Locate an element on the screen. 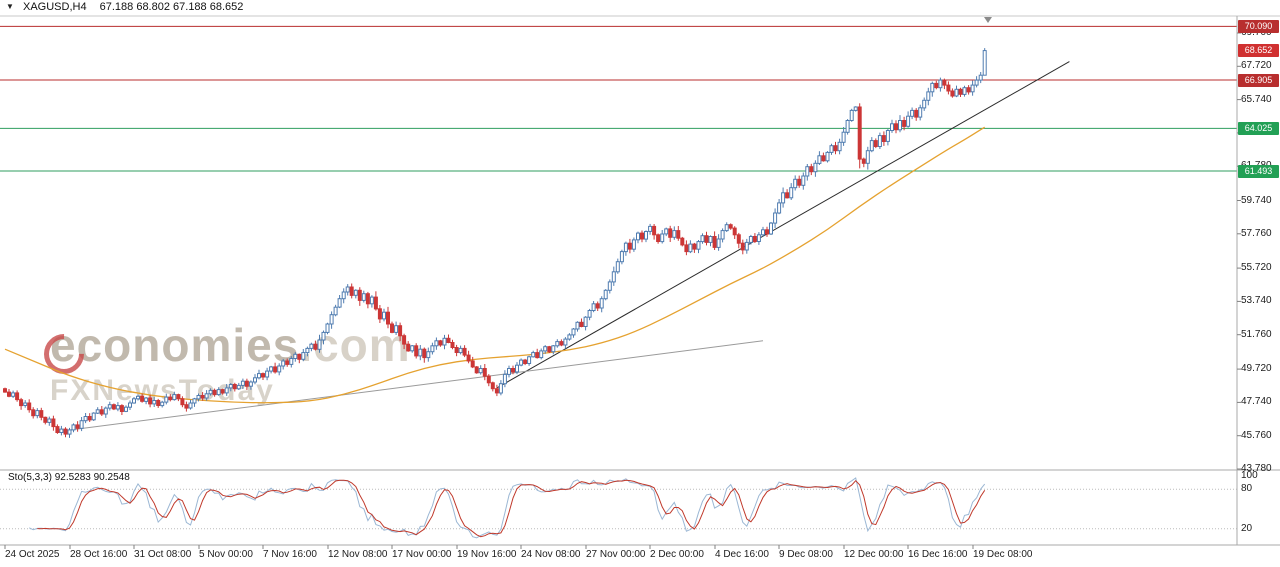 The width and height of the screenshot is (1280, 567). indicator-label: Sto(5,3,3) 92.5283 90.2548 is located at coordinates (69, 477).